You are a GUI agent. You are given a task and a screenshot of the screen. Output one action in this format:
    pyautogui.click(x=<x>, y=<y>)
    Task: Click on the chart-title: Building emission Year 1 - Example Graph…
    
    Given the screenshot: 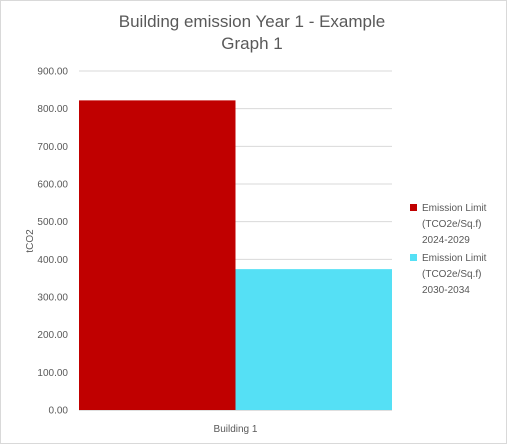 What is the action you would take?
    pyautogui.click(x=252, y=32)
    